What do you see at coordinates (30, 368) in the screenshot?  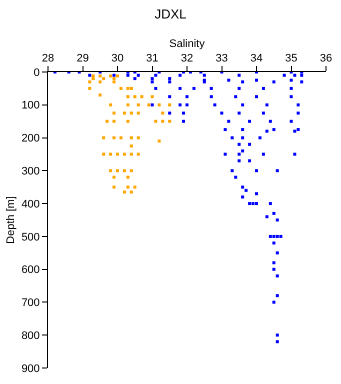 I see `y-tick-label: 900` at bounding box center [30, 368].